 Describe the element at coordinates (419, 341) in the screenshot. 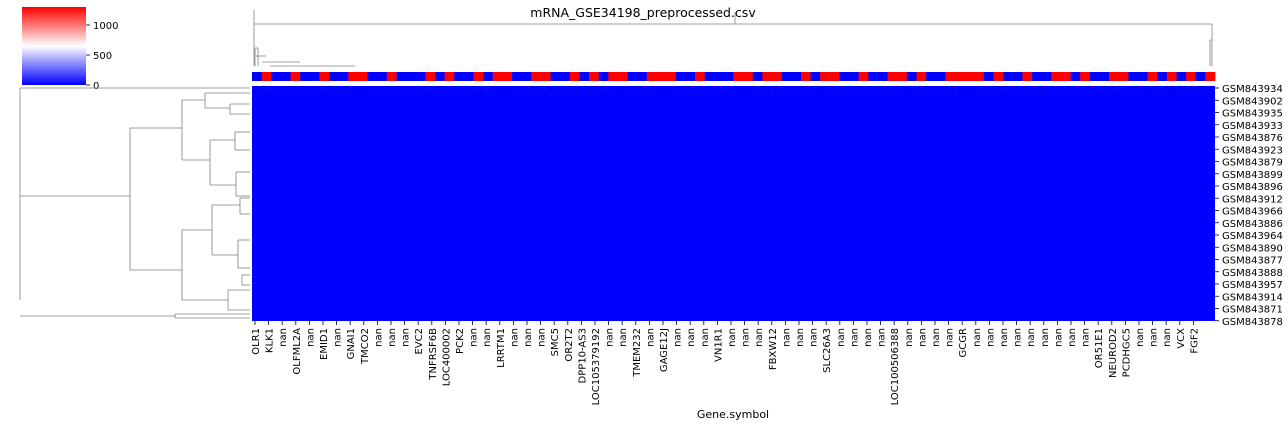

I see `column-label: EVC2` at that location.